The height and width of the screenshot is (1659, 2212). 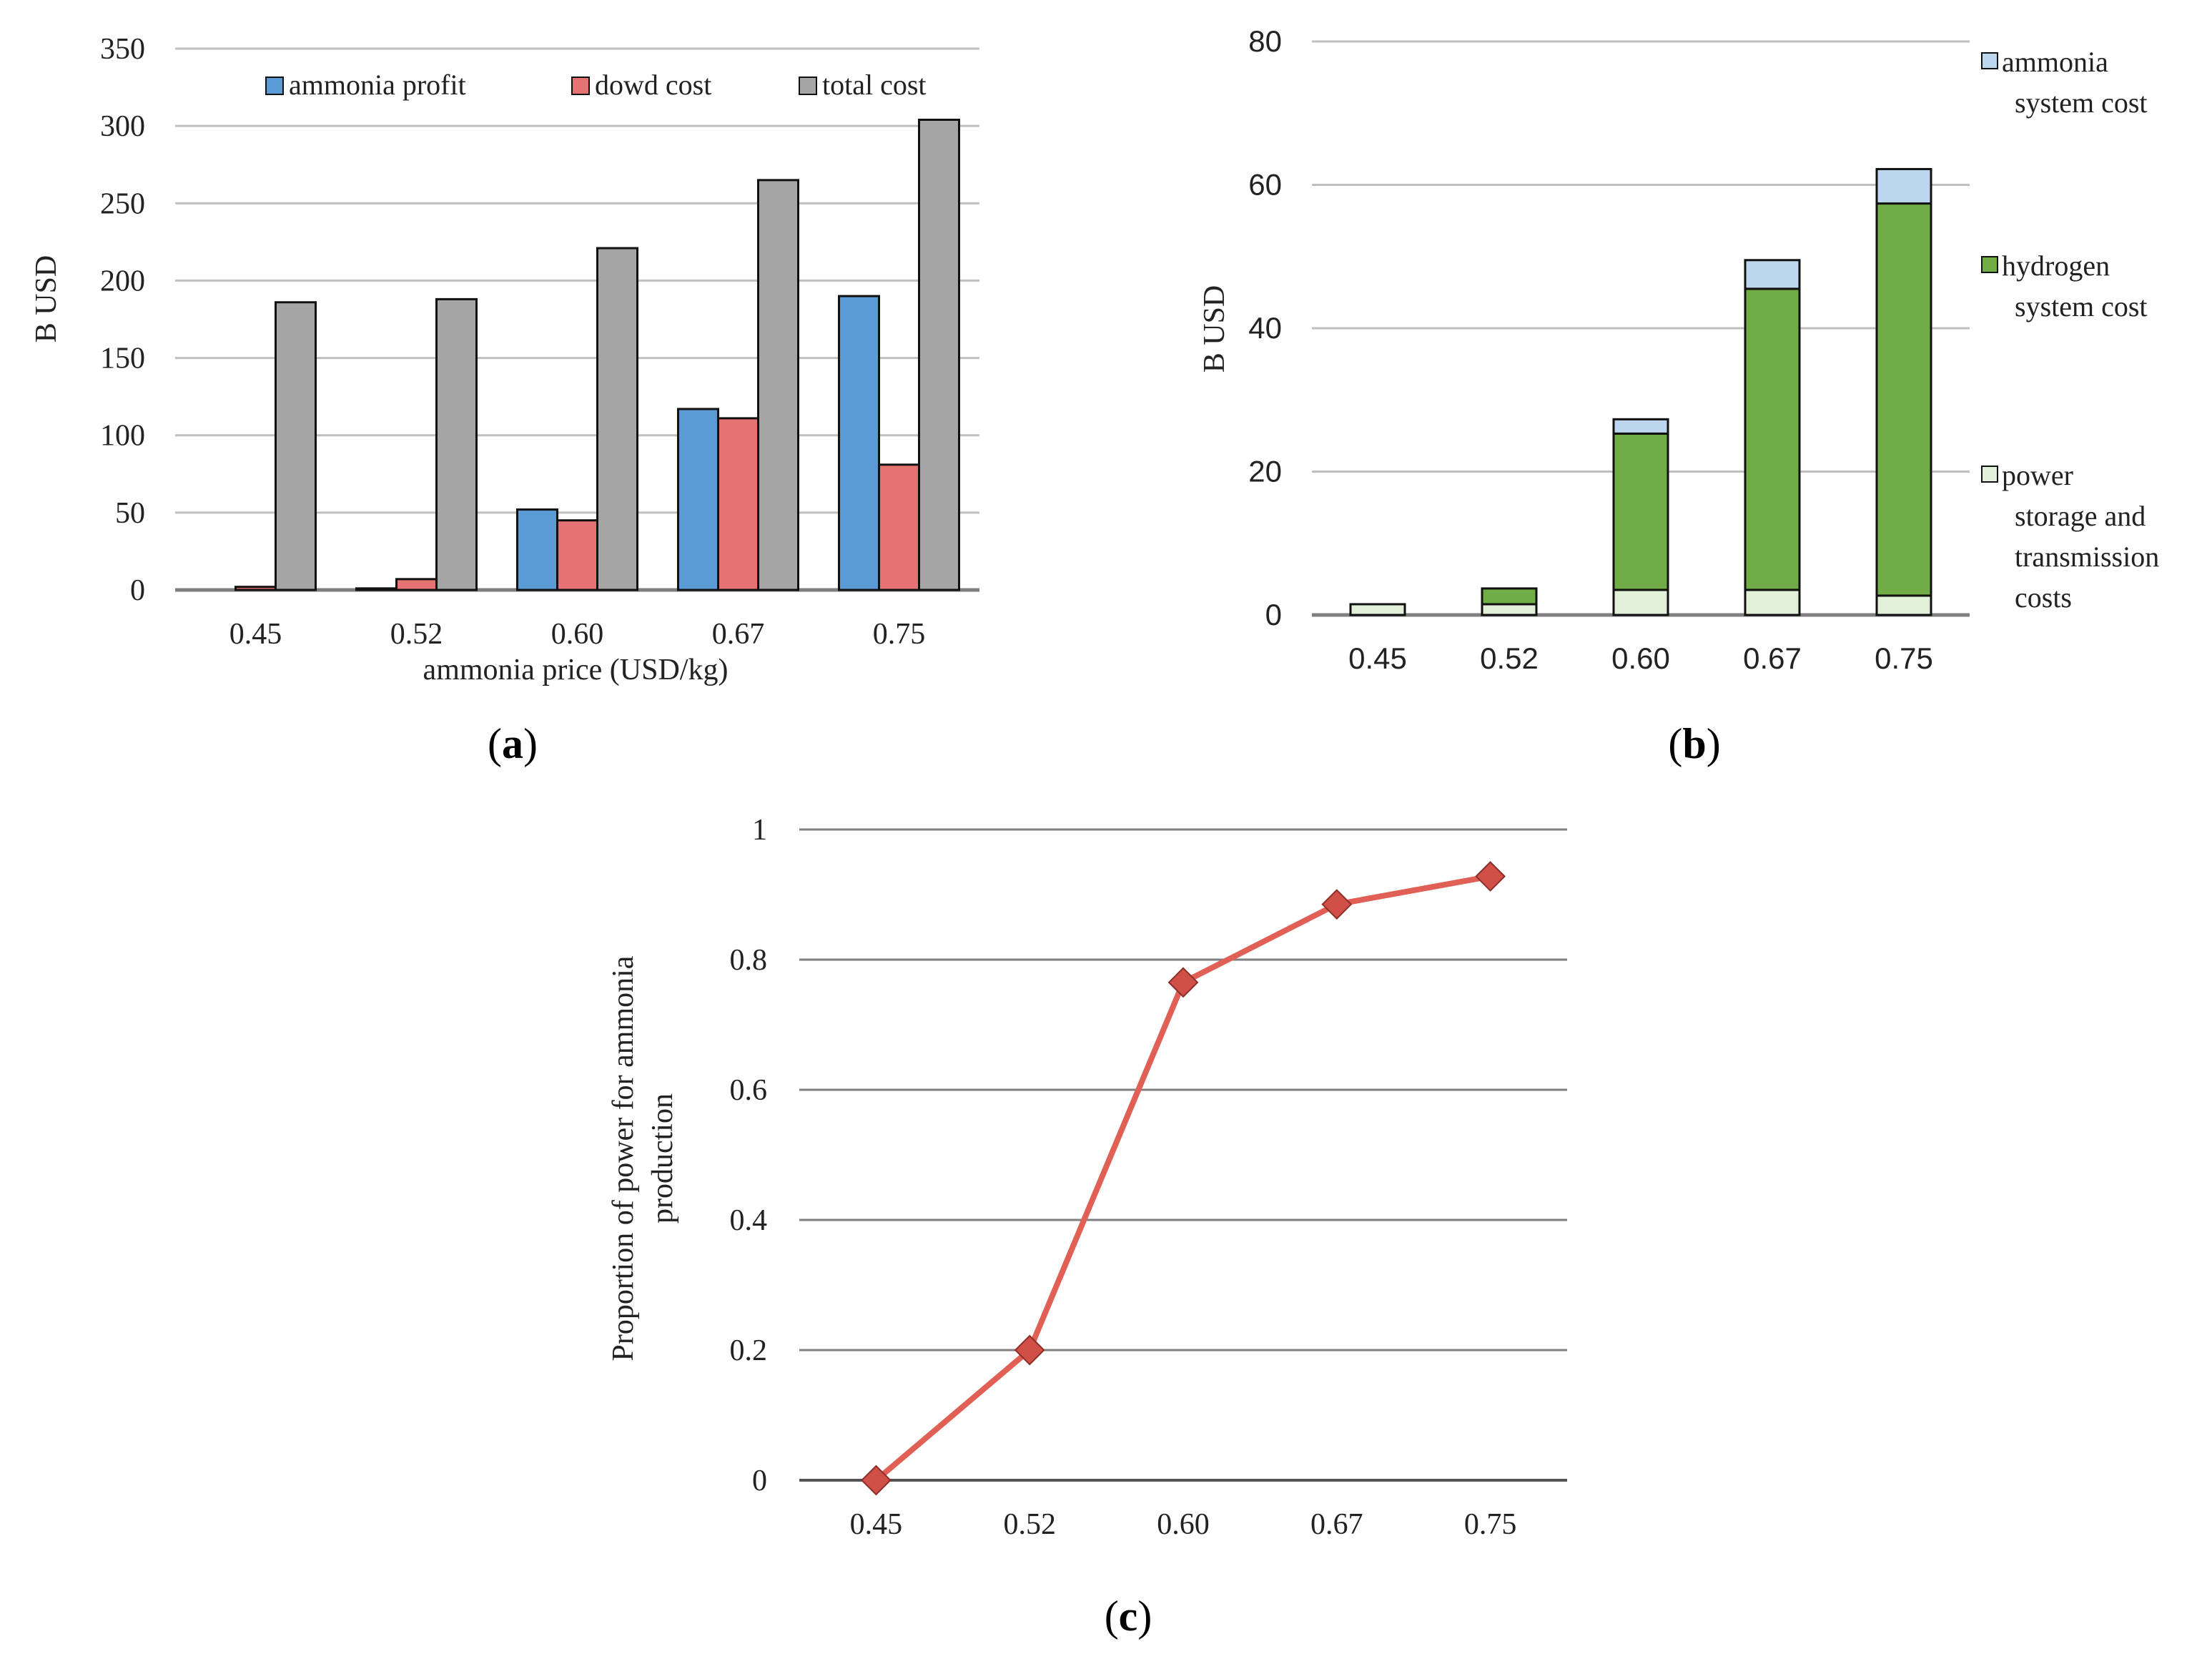 I want to click on b-y-tick-label: 20, so click(x=1265, y=472).